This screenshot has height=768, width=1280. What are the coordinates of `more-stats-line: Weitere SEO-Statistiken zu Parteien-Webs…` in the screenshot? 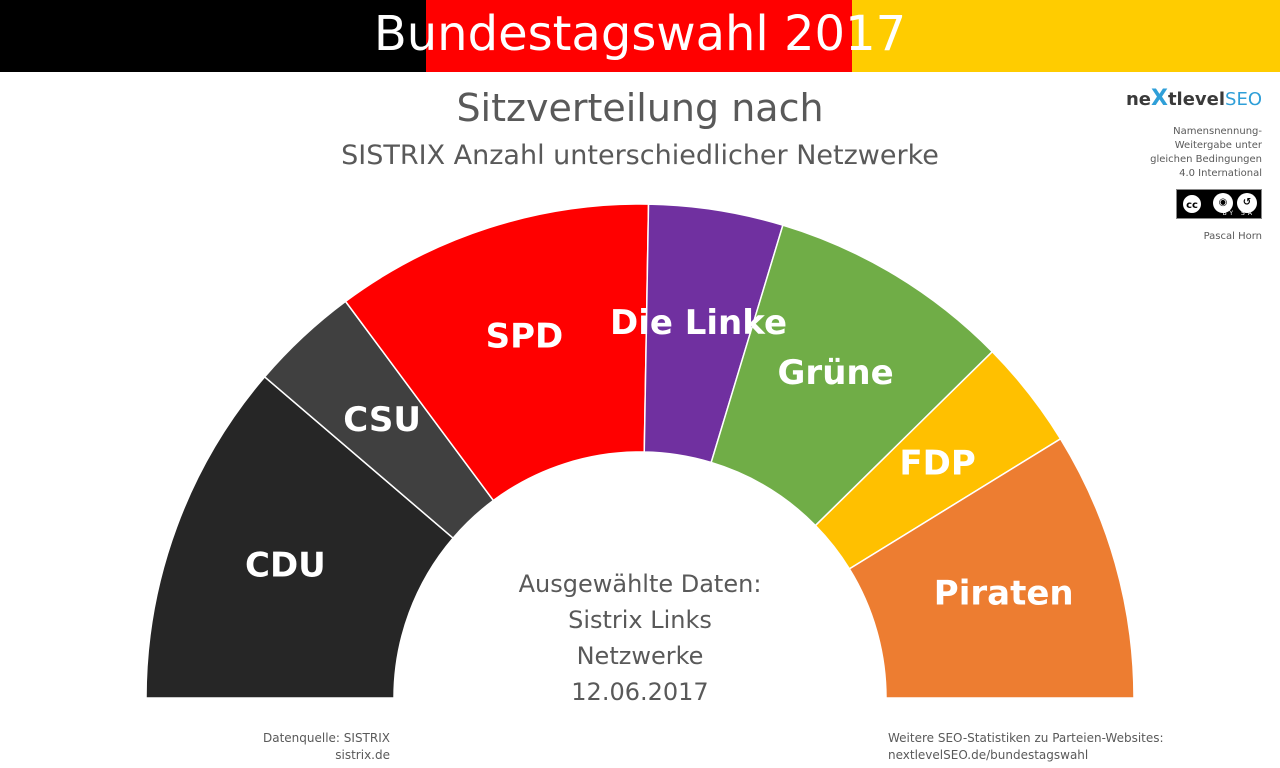 It's located at (1026, 738).